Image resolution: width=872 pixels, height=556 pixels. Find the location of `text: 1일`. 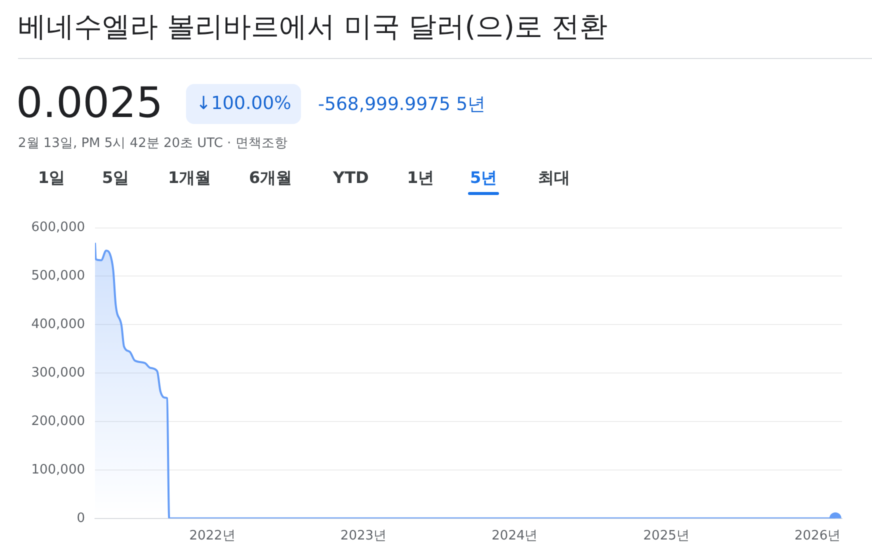

text: 1일 is located at coordinates (52, 178).